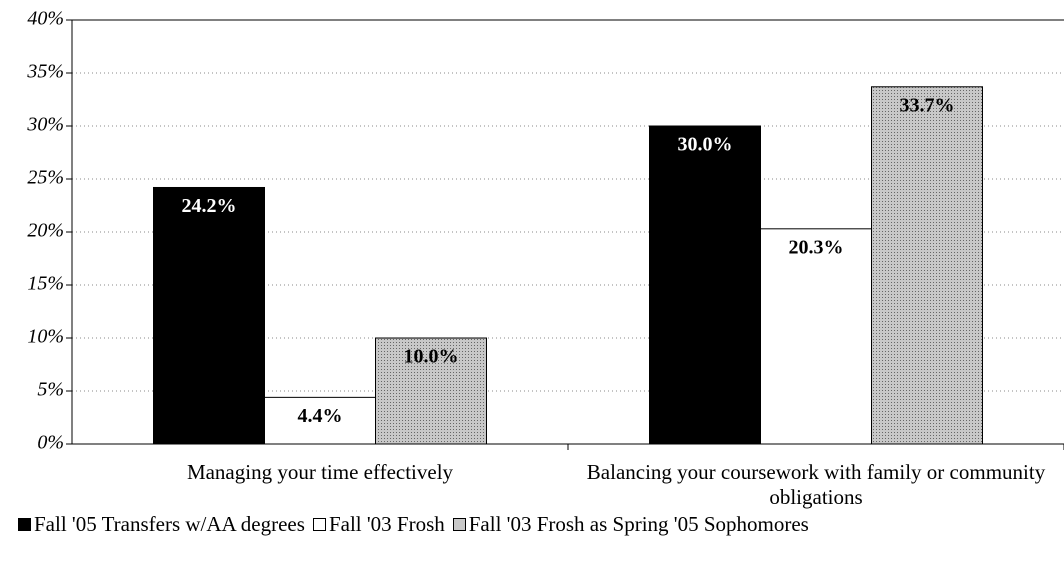 Image resolution: width=1064 pixels, height=565 pixels. Describe the element at coordinates (50, 443) in the screenshot. I see `y-tick-label: 0%` at that location.